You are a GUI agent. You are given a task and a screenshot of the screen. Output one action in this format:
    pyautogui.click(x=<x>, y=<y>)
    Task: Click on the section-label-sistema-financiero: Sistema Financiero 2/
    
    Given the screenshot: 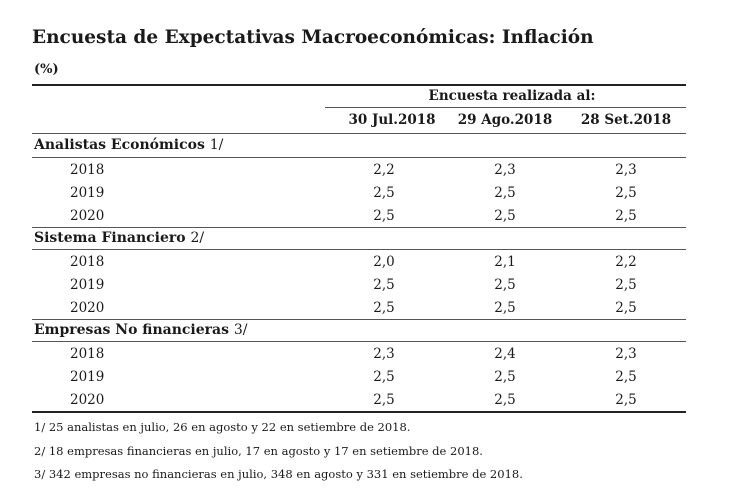 What is the action you would take?
    pyautogui.click(x=119, y=238)
    